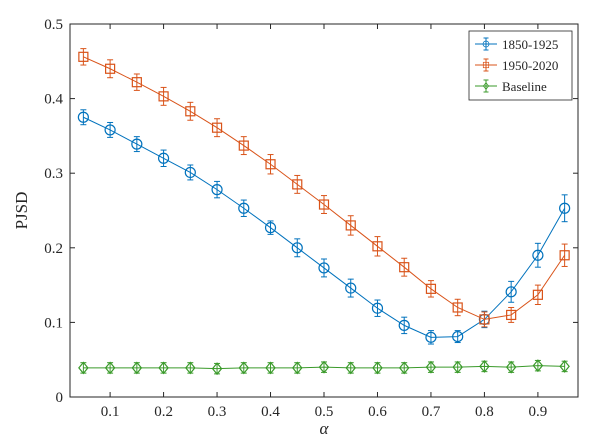 The height and width of the screenshot is (439, 598). What do you see at coordinates (53, 100) in the screenshot?
I see `y-tick-label: 0.4` at bounding box center [53, 100].